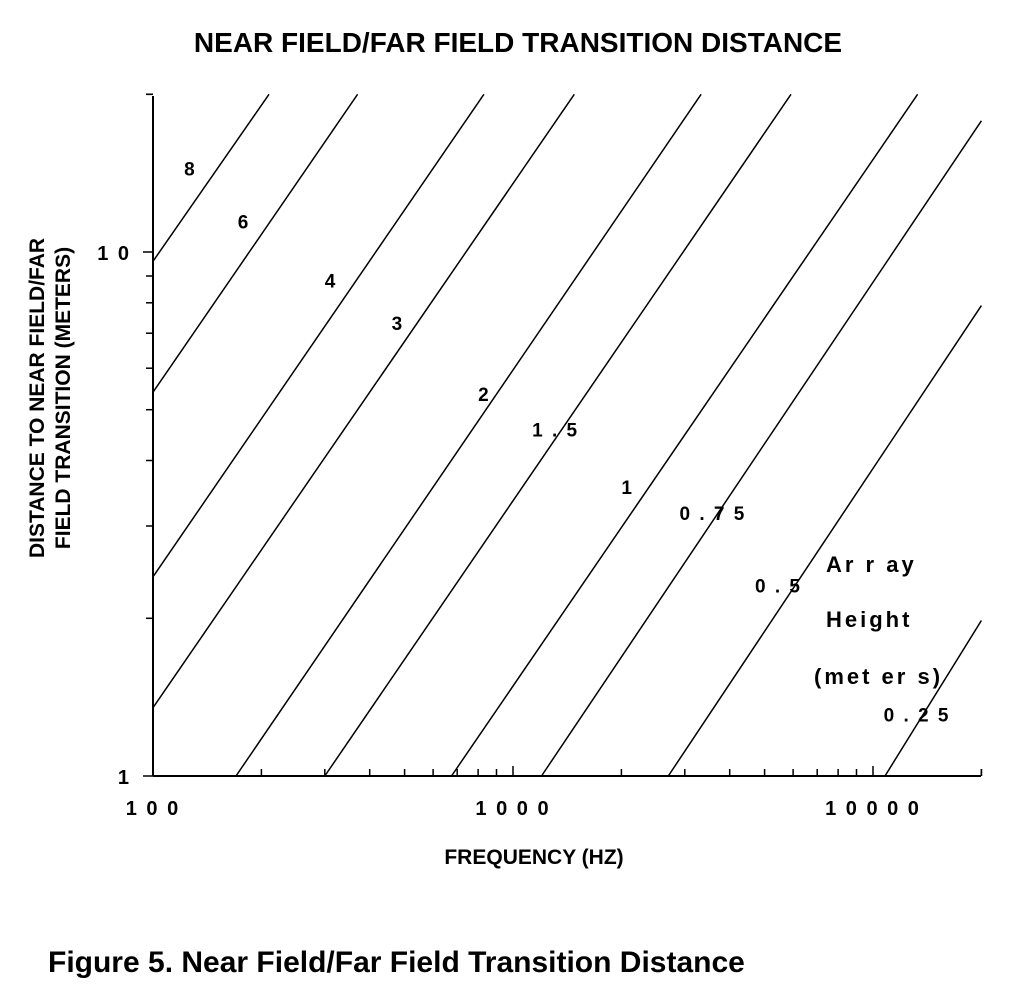  What do you see at coordinates (869, 619) in the screenshot?
I see `legend-title-line-2: Height` at bounding box center [869, 619].